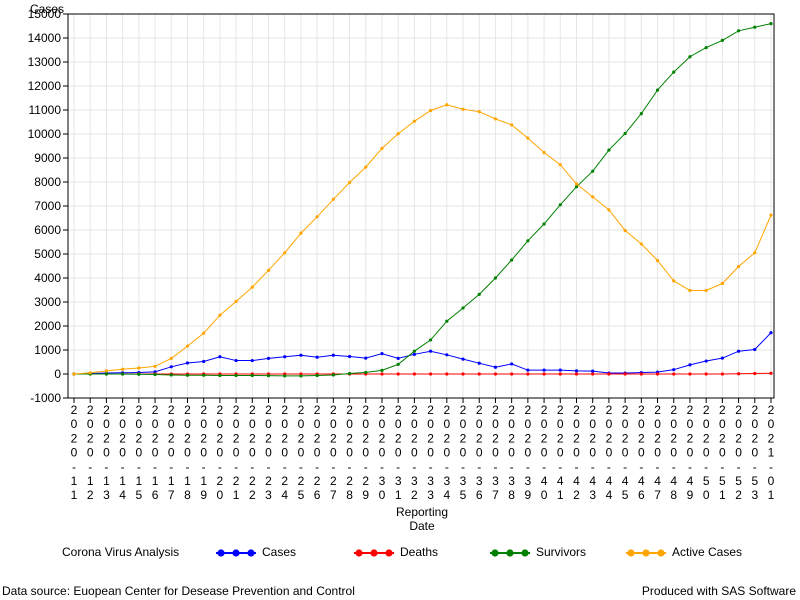 This screenshot has width=800, height=600. What do you see at coordinates (349, 452) in the screenshot?
I see `x-tick-label: 2 0 2 0 -2 8` at bounding box center [349, 452].